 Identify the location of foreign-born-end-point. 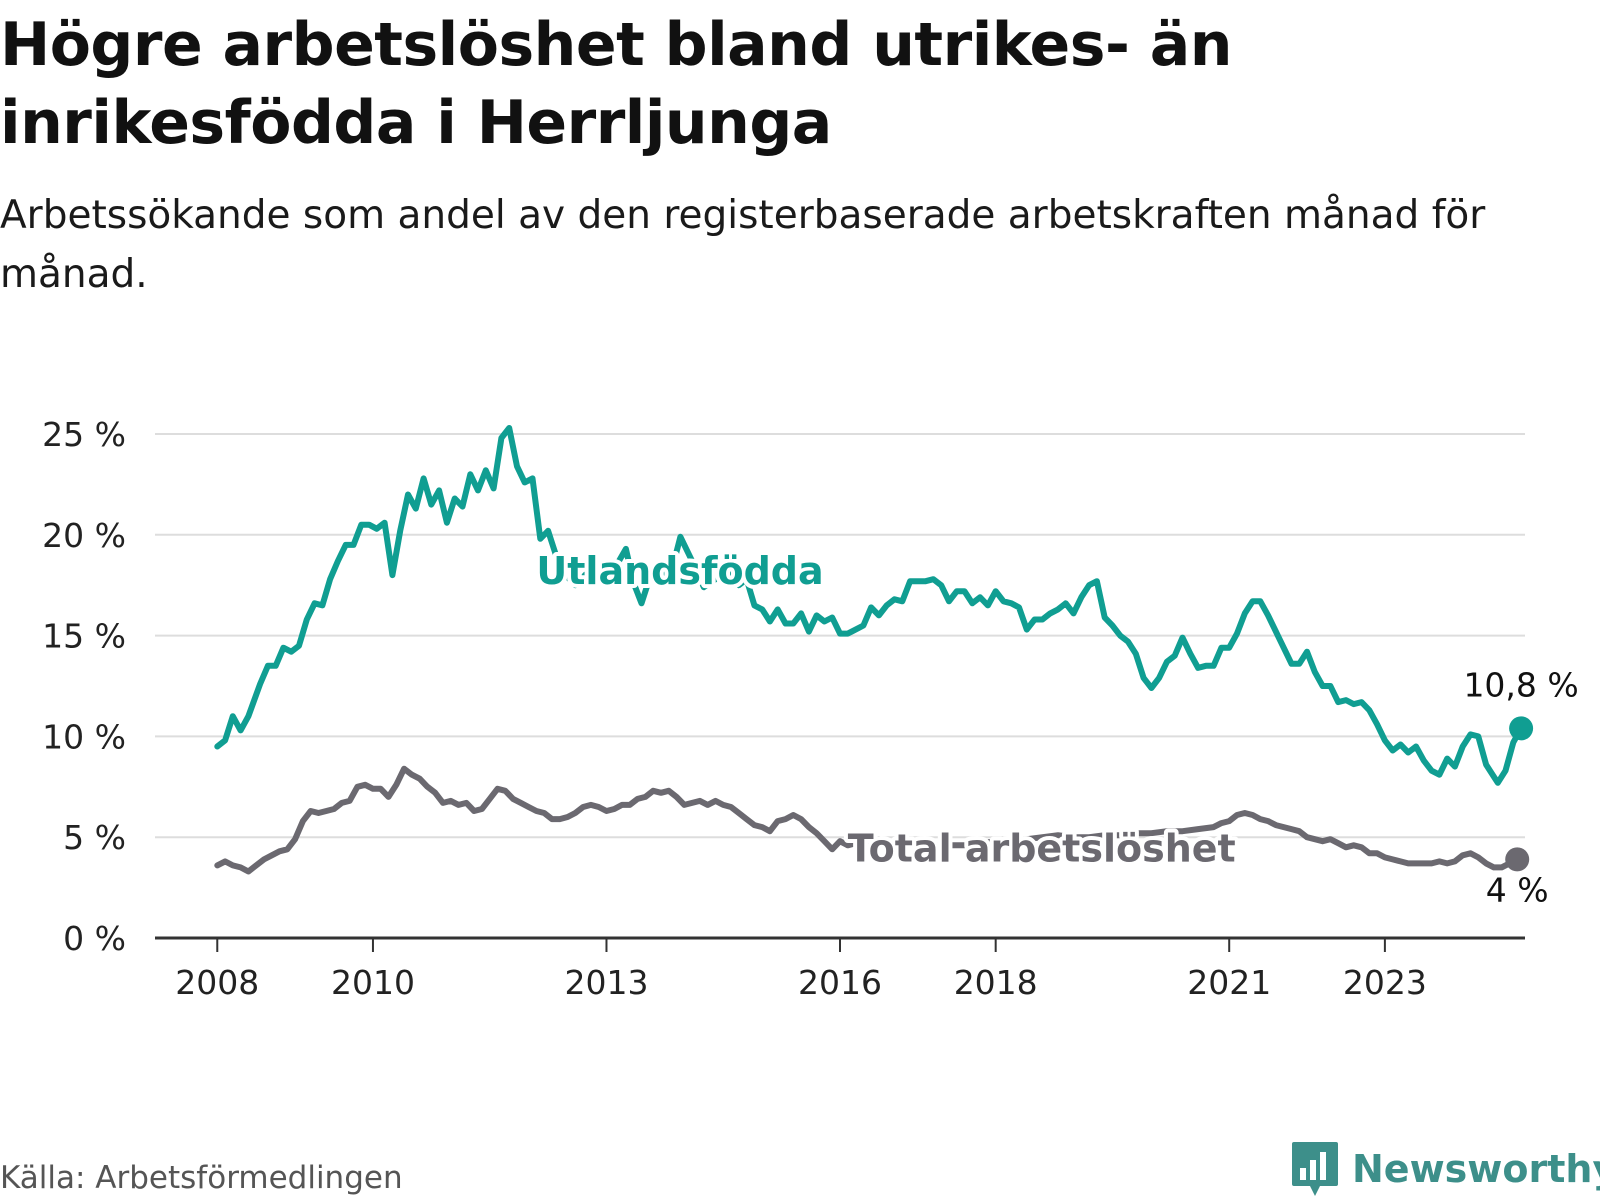
(1521, 728).